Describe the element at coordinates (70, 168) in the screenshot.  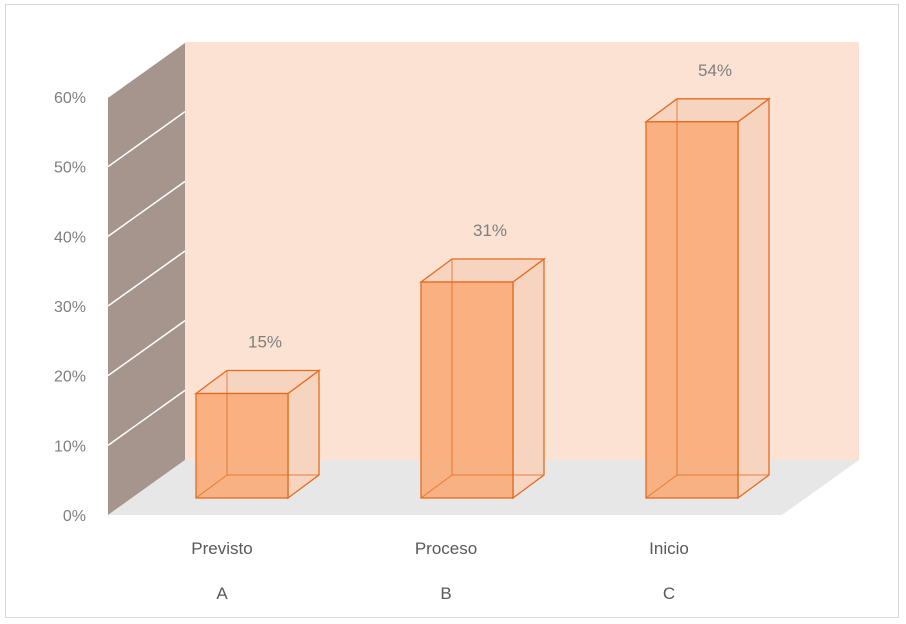
I see `y-tick-label: 50%` at that location.